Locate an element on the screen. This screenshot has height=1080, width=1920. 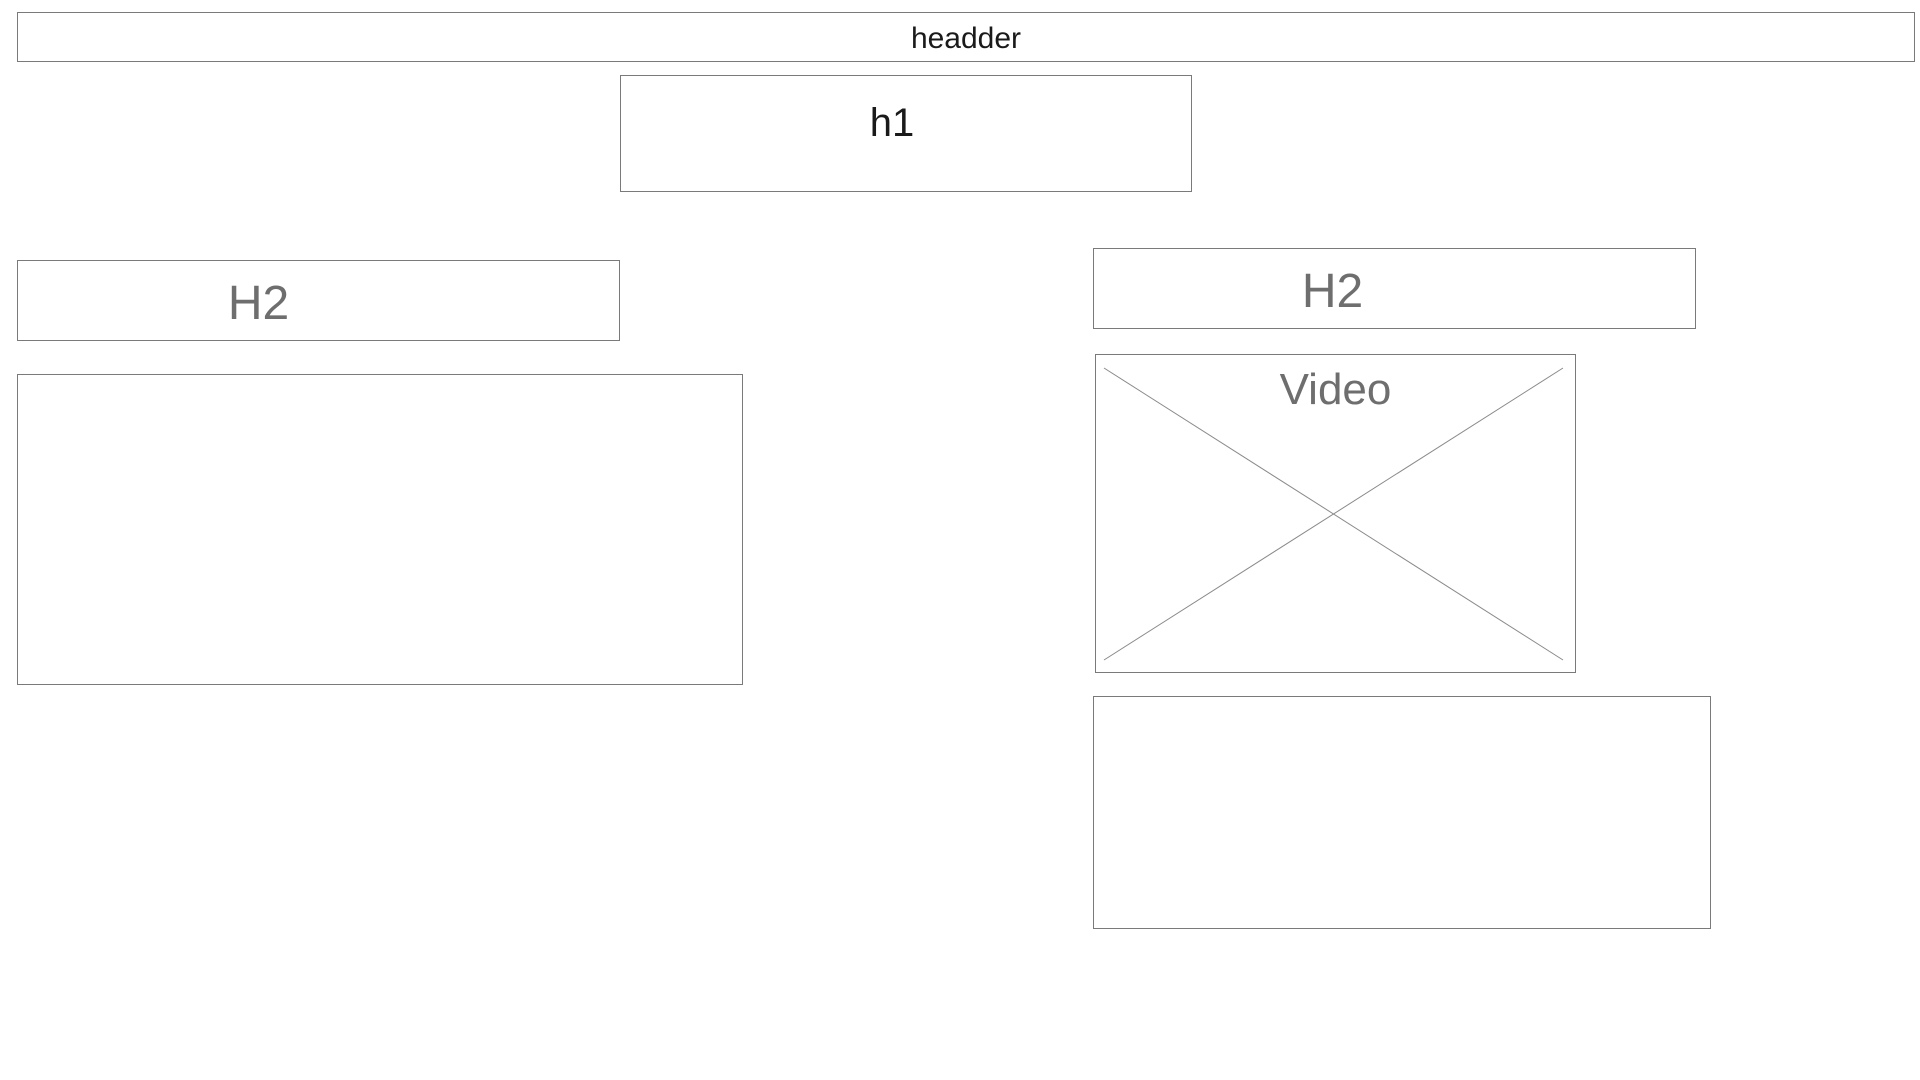
video-placeholder-label: Video is located at coordinates (1335, 389).